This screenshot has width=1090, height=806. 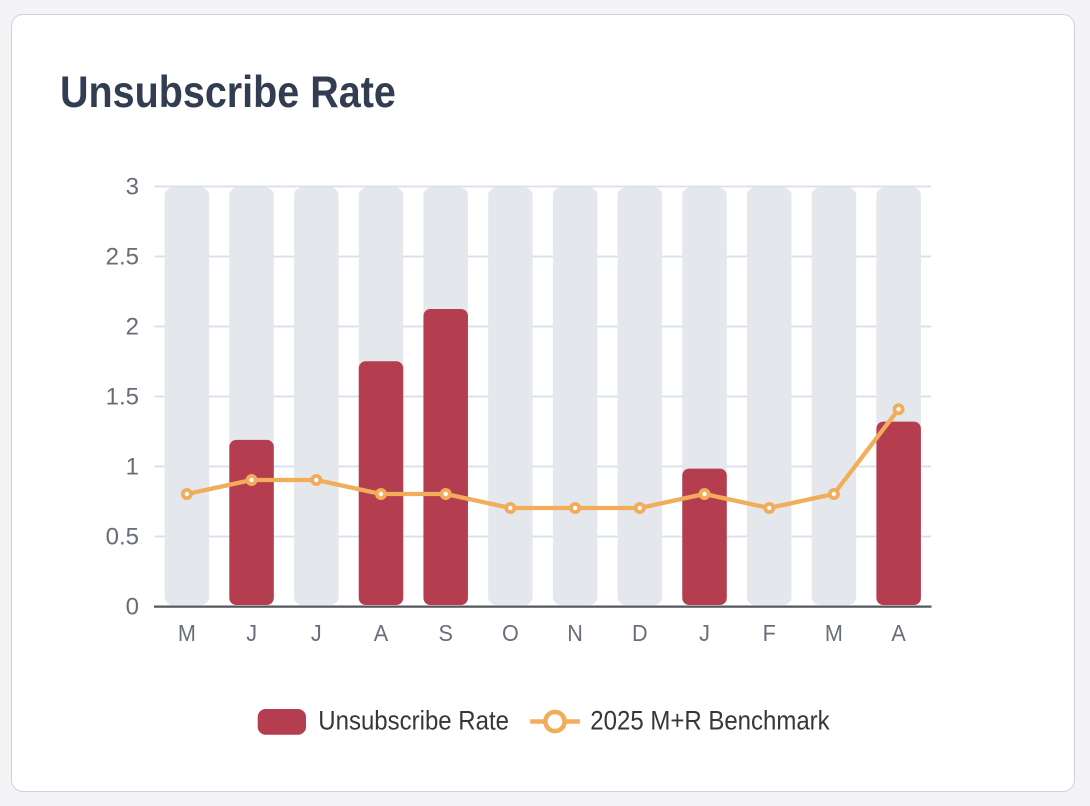 What do you see at coordinates (132, 326) in the screenshot?
I see `svg-text: 2` at bounding box center [132, 326].